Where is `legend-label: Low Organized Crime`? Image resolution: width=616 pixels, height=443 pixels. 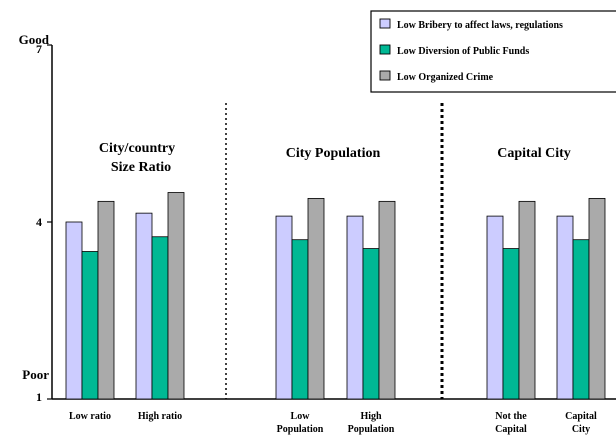
legend-label: Low Organized Crime is located at coordinates (445, 77).